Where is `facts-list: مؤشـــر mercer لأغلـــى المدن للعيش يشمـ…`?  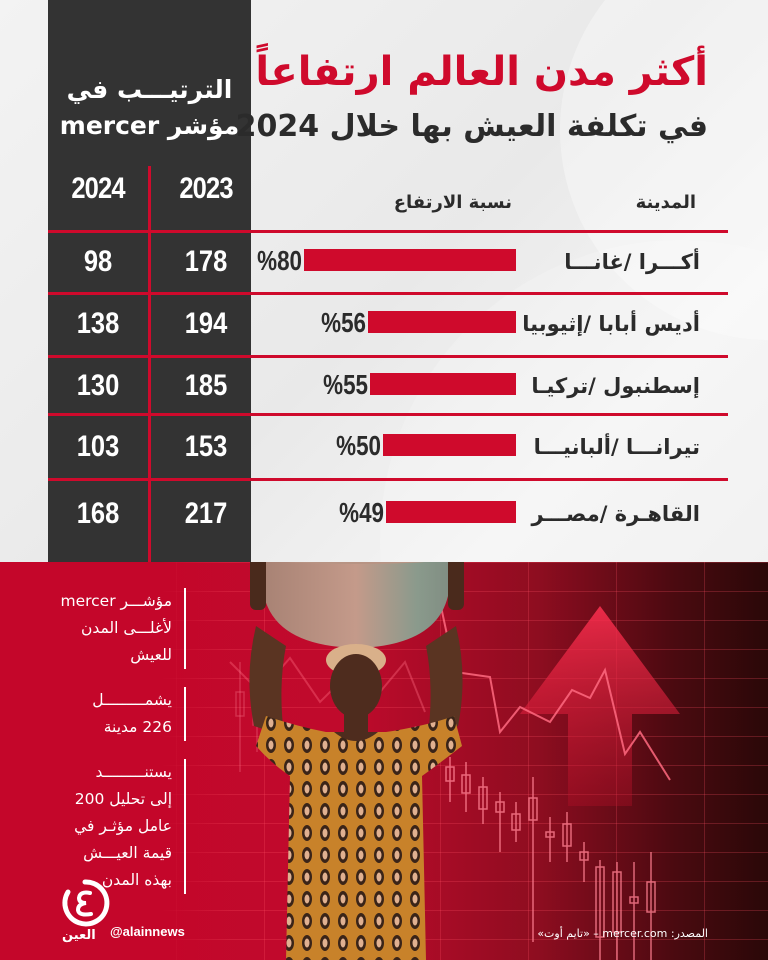
facts-list: مؤشـــر mercer لأغلـــى المدن للعيش يشمـ… is located at coordinates (101, 750).